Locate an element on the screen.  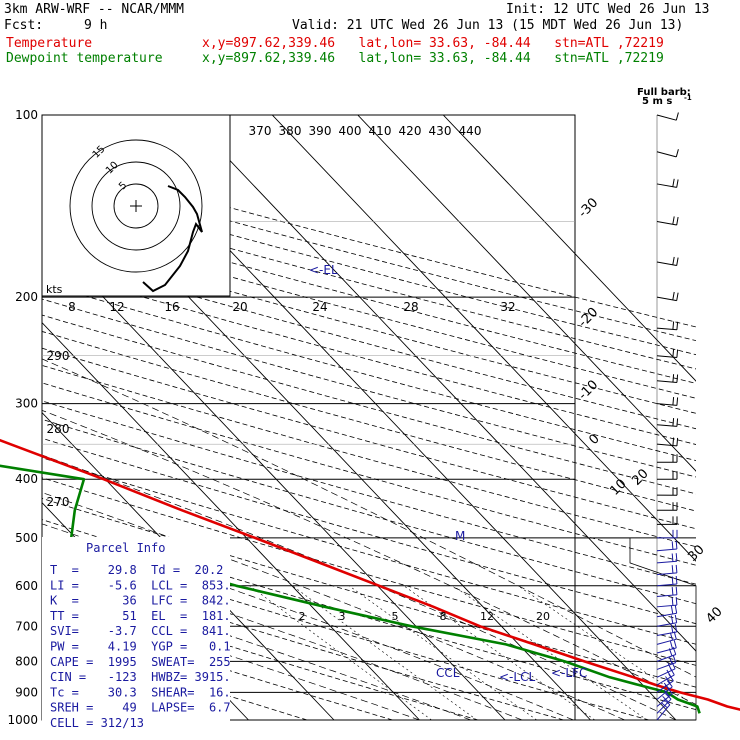
hodograph-ring is located at coordinates (136, 206).